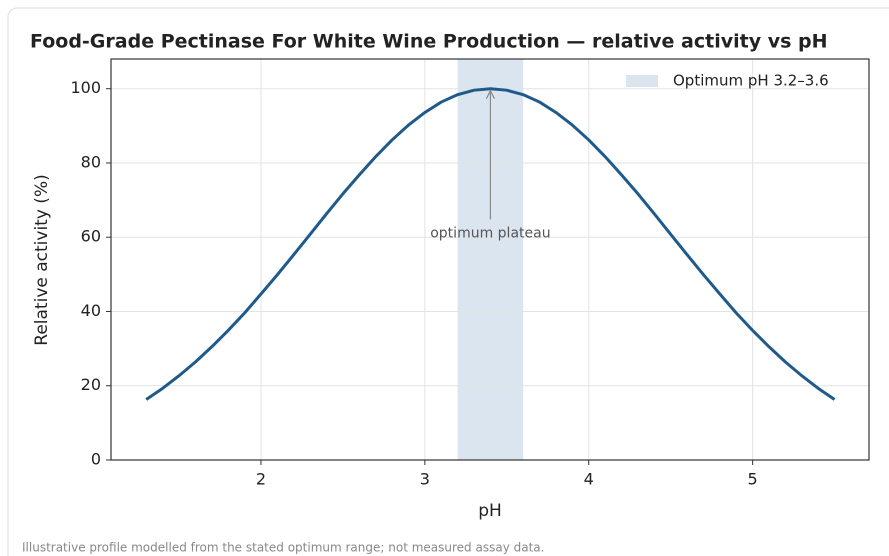 The width and height of the screenshot is (889, 556). Describe the element at coordinates (490, 234) in the screenshot. I see `annotation-text: optimum plateau` at that location.